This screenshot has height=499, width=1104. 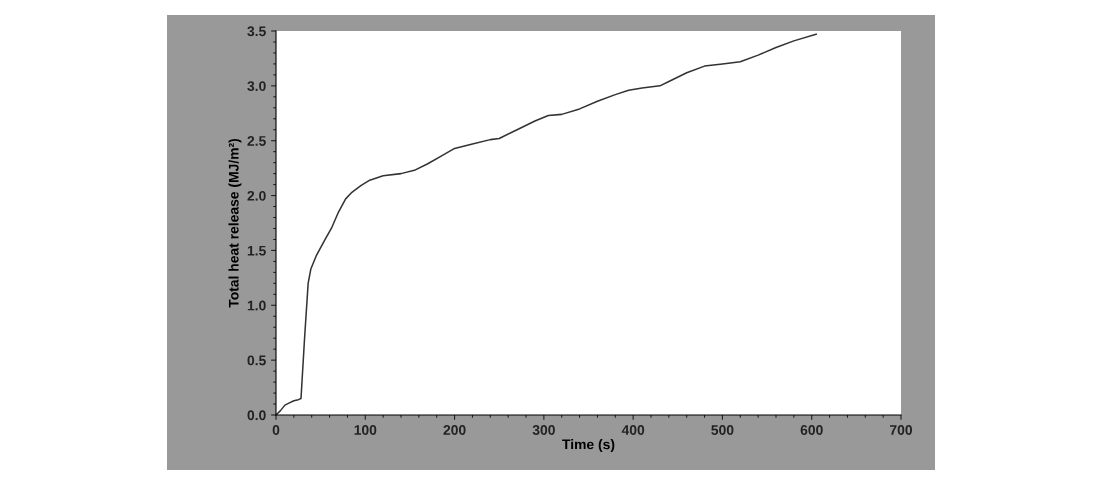 I want to click on x-tick-label: 300, so click(x=543, y=430).